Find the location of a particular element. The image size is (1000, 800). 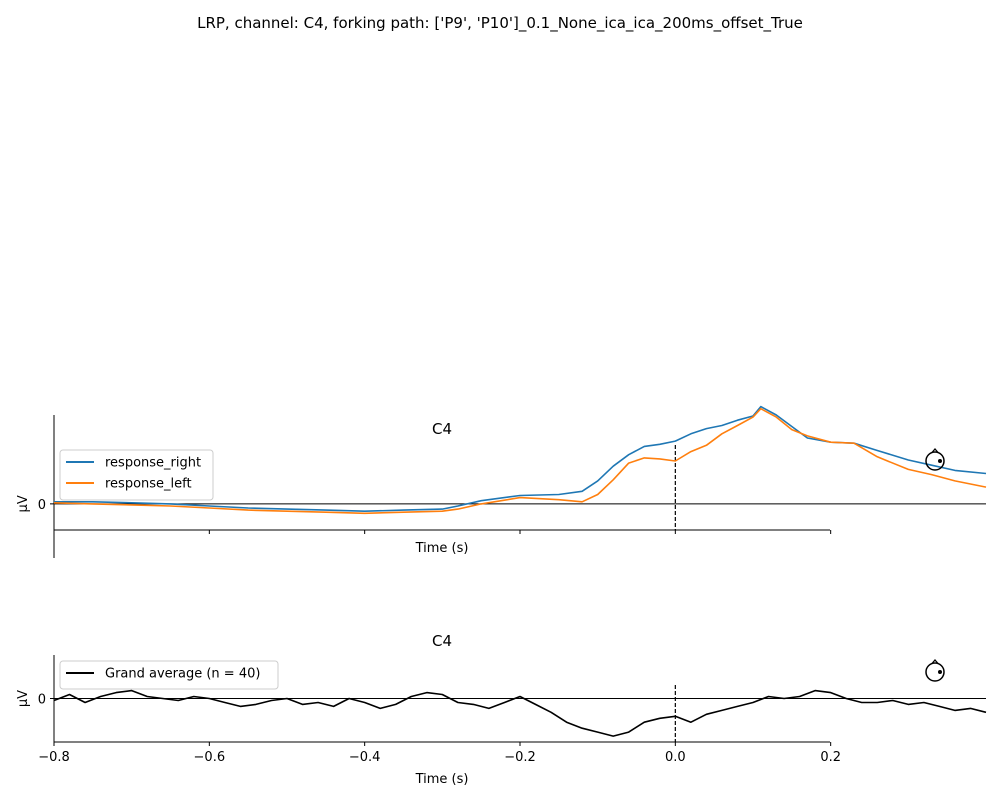

x-tick-label: 0.2 is located at coordinates (830, 757).